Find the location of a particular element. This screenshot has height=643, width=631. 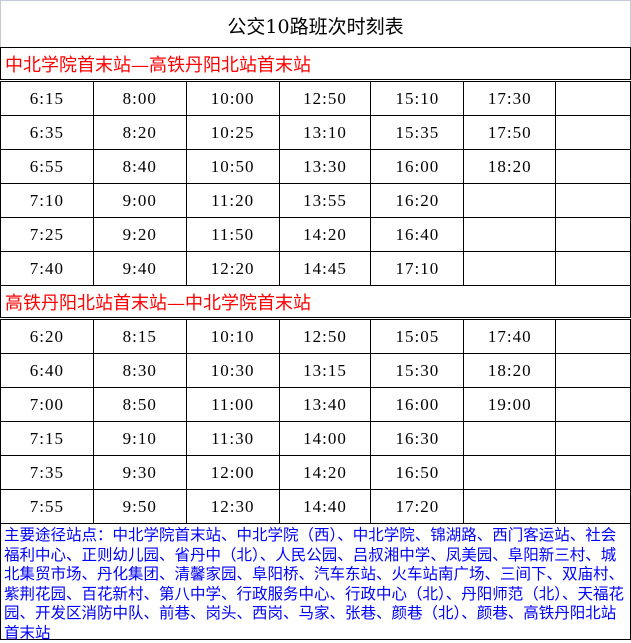

departure-time-cell: 6:55 is located at coordinates (47, 166).